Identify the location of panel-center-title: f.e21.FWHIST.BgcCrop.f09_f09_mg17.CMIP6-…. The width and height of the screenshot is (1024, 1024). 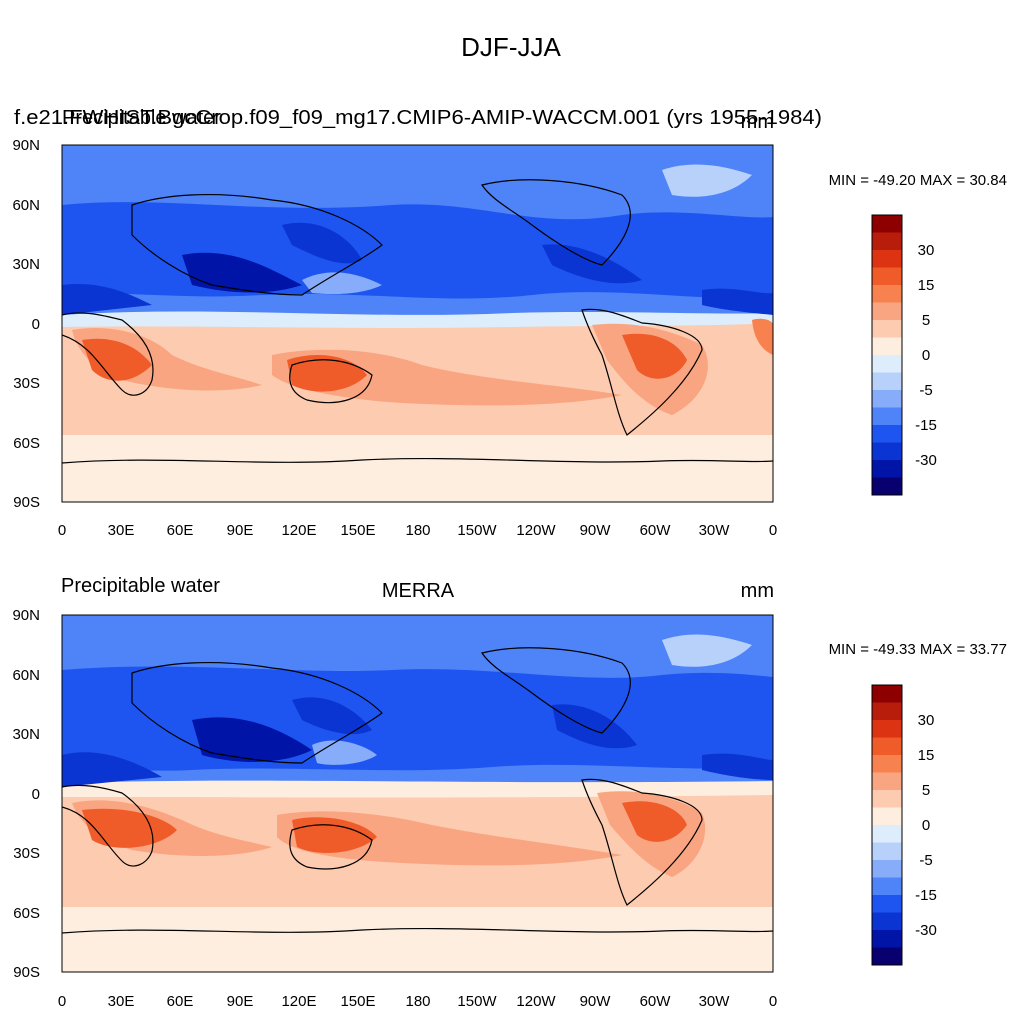
(418, 118).